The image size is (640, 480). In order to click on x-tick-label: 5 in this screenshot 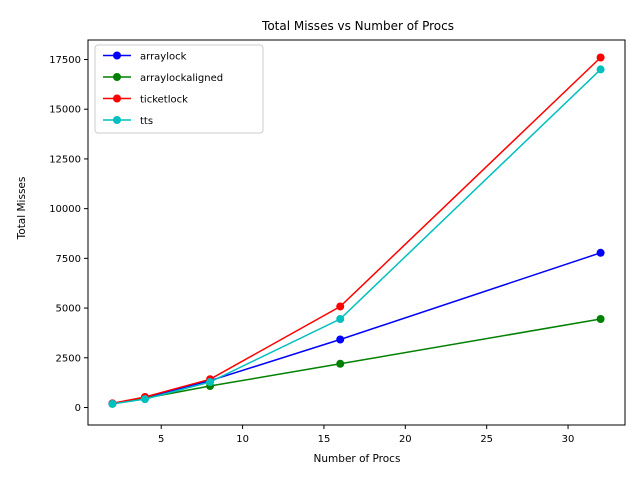, I will do `click(161, 439)`.